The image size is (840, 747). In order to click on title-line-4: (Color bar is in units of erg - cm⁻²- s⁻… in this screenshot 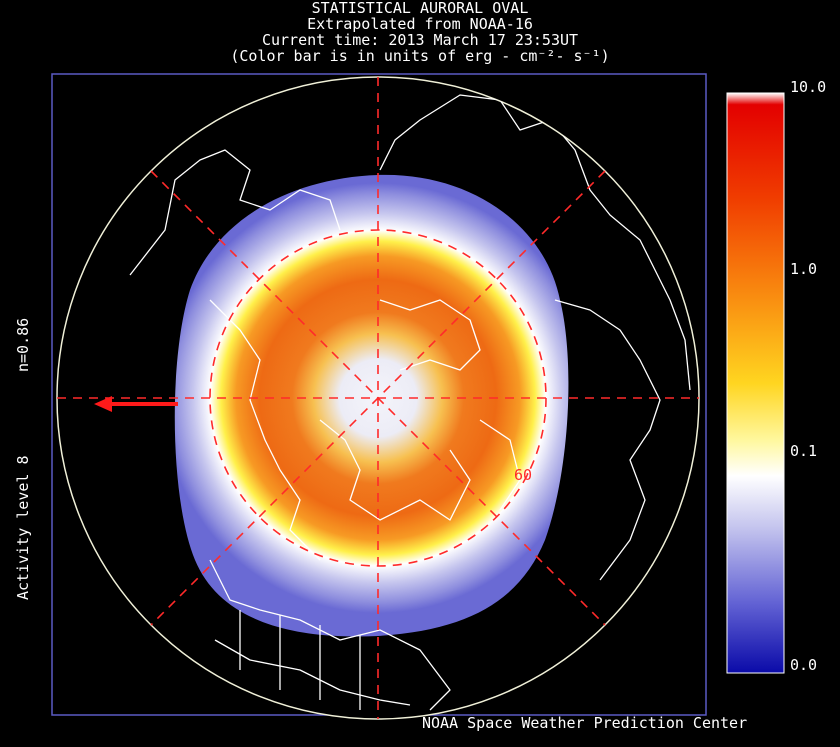, I will do `click(420, 56)`.